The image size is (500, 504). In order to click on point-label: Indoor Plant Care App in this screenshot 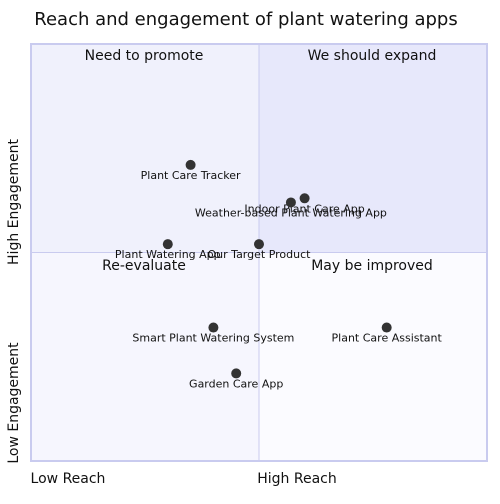, I will do `click(304, 208)`.